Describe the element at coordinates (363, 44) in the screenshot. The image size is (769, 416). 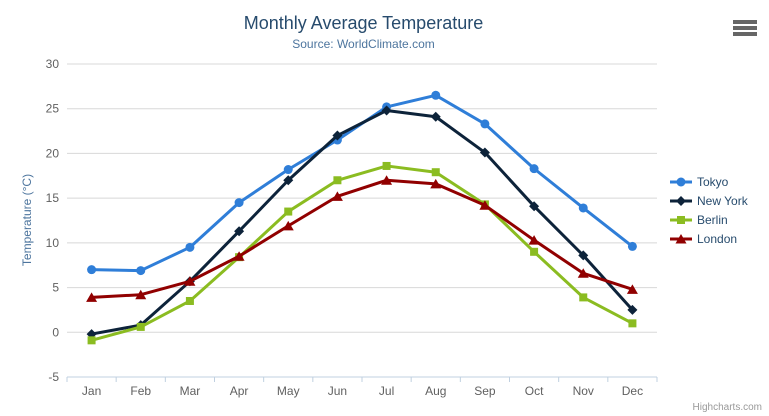
I see `chart-subtitle: Source: WorldClimate.com` at that location.